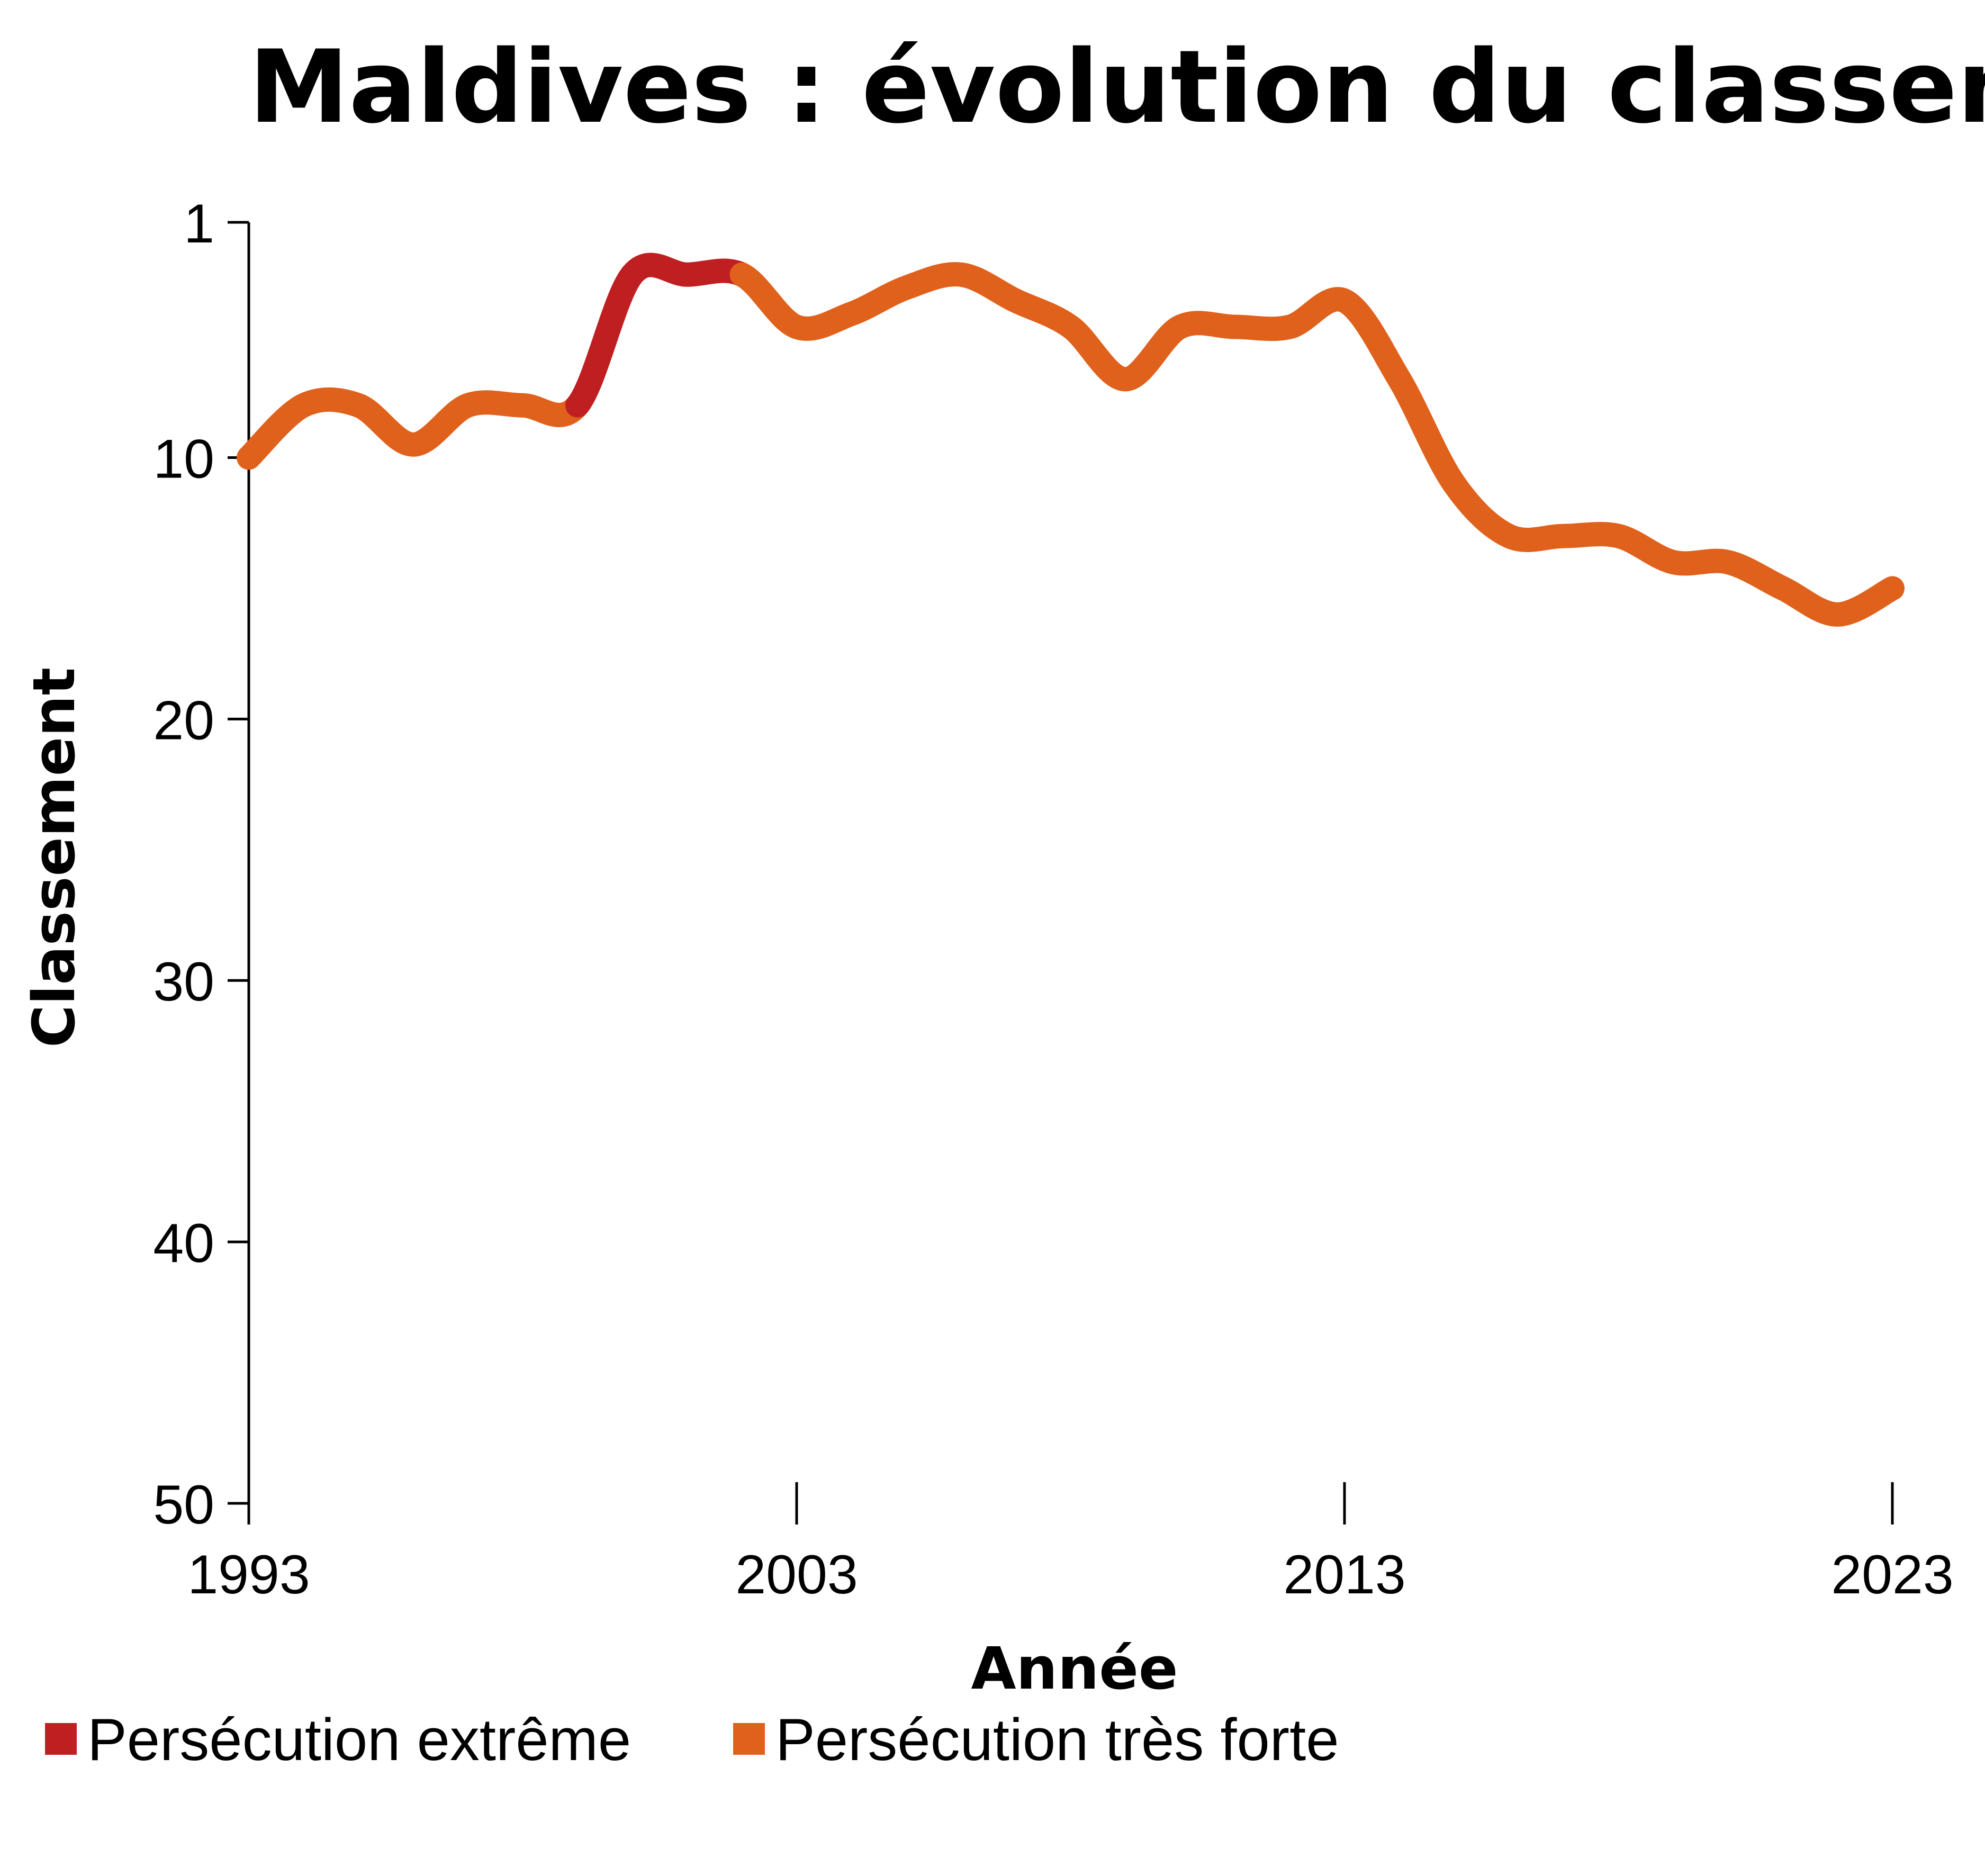 The width and height of the screenshot is (1985, 1876). What do you see at coordinates (54, 858) in the screenshot?
I see `y-axis-title: Classement` at bounding box center [54, 858].